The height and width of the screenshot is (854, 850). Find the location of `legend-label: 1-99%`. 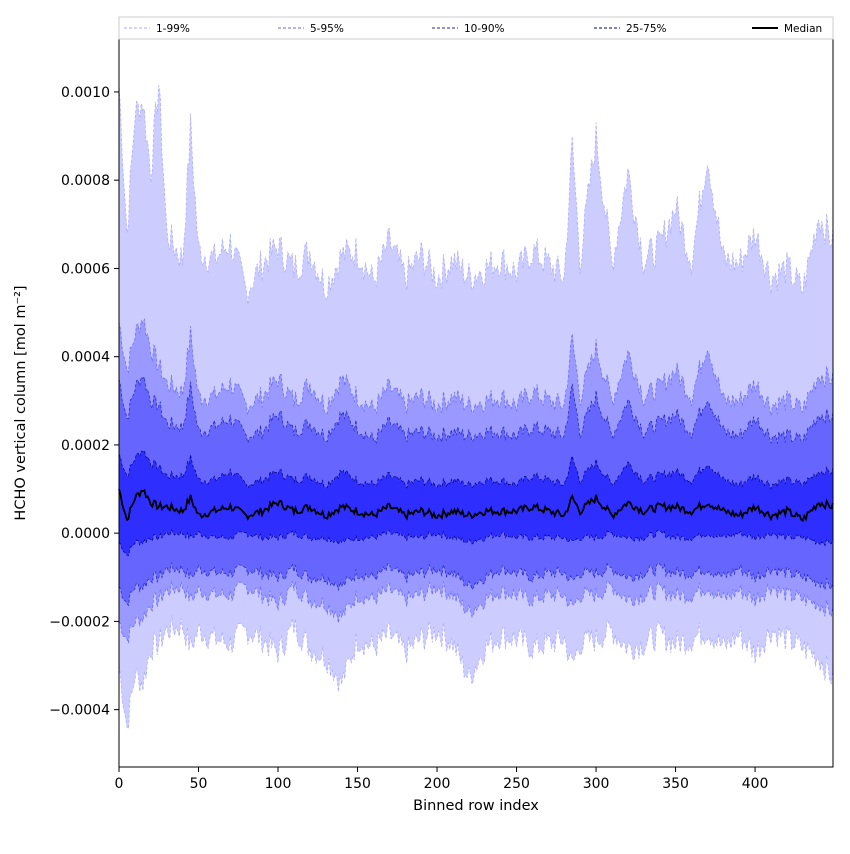

legend-label: 1-99% is located at coordinates (173, 29).